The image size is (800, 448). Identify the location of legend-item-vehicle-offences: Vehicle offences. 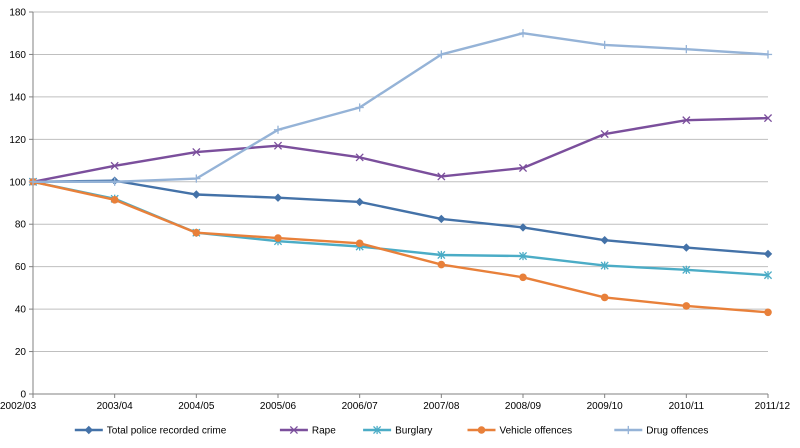
(520, 431).